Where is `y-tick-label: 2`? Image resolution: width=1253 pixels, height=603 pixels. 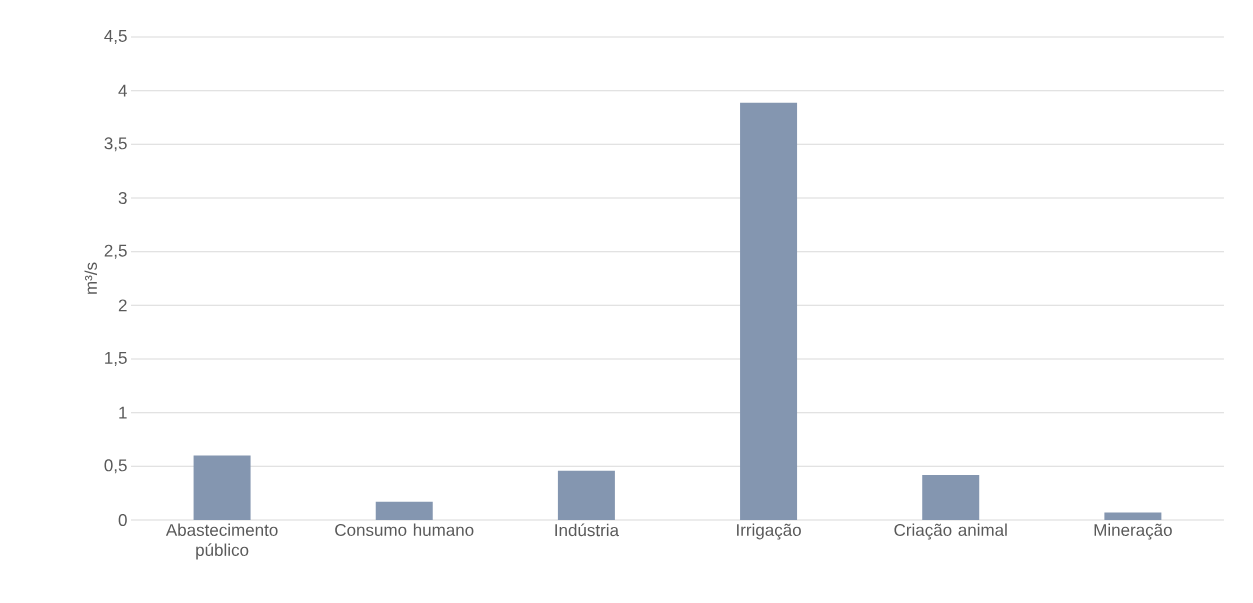 y-tick-label: 2 is located at coordinates (122, 305).